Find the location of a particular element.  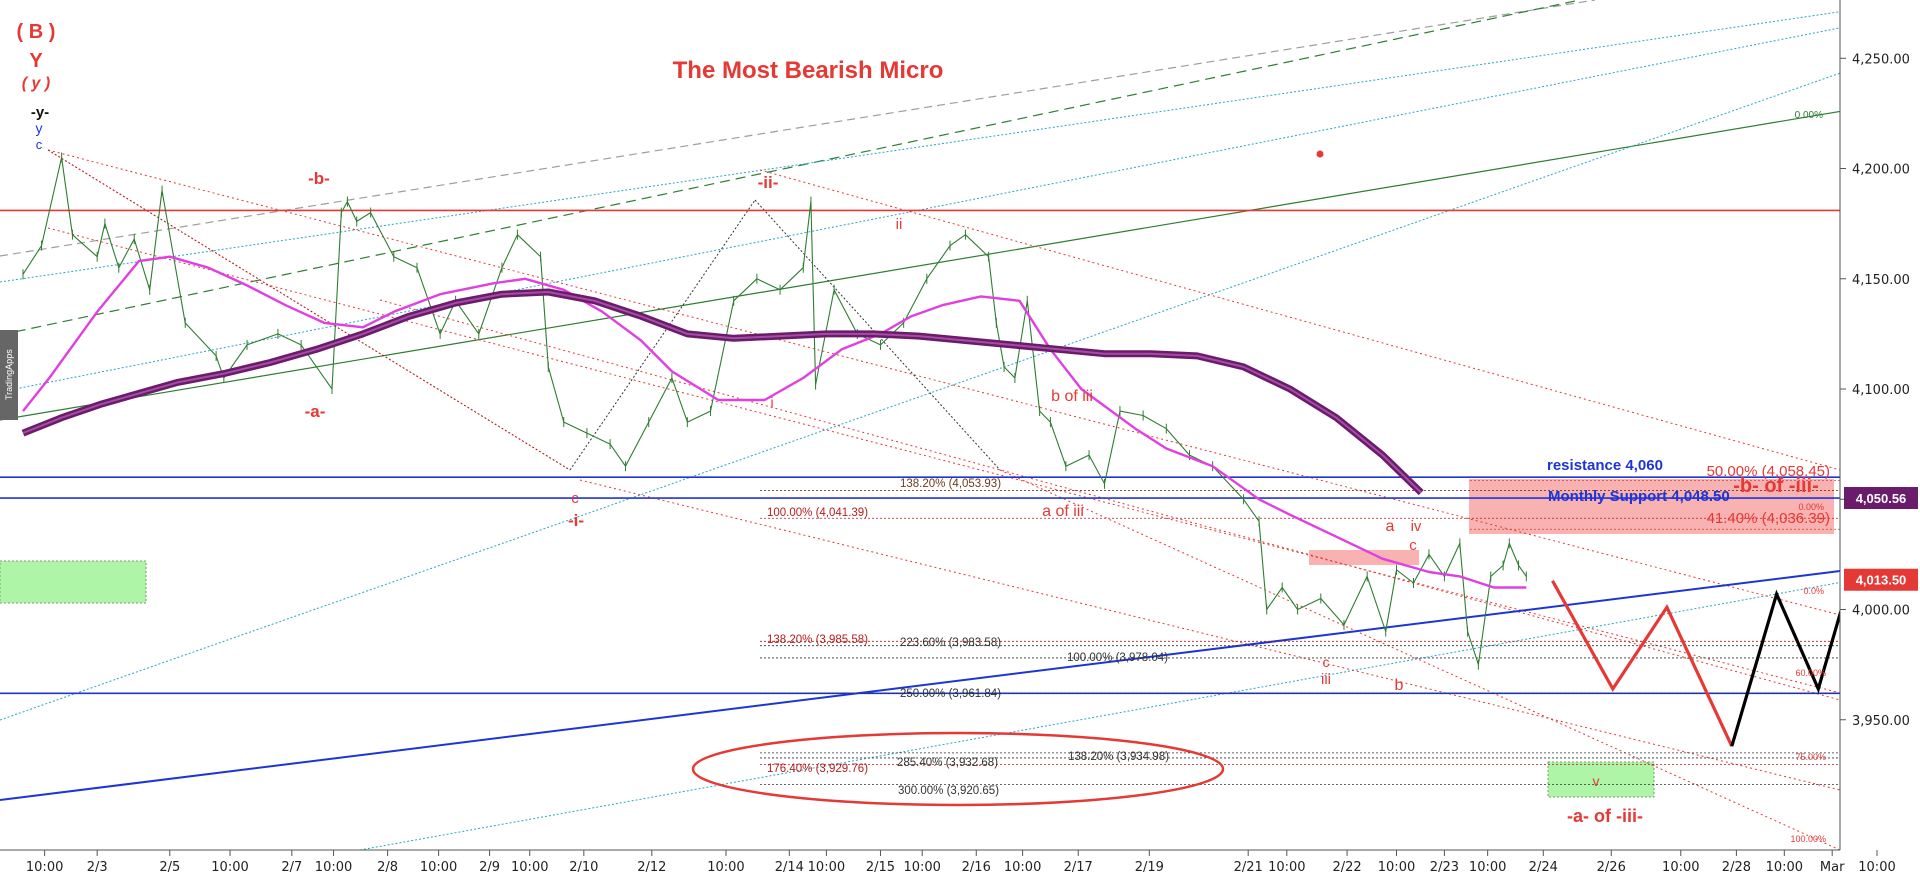

fib-label-8: 176.40% (3,929.76) is located at coordinates (817, 769).